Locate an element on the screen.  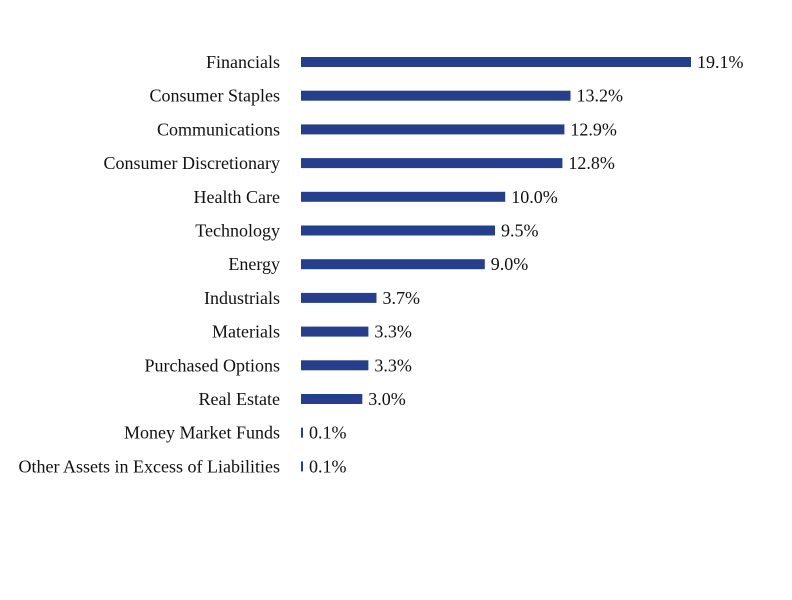
value-label: 19.1% is located at coordinates (720, 62).